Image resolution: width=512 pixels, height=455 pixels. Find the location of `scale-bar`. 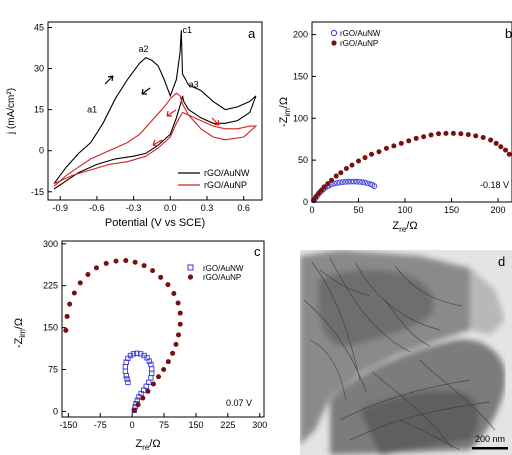

scale-bar is located at coordinates (490, 448).